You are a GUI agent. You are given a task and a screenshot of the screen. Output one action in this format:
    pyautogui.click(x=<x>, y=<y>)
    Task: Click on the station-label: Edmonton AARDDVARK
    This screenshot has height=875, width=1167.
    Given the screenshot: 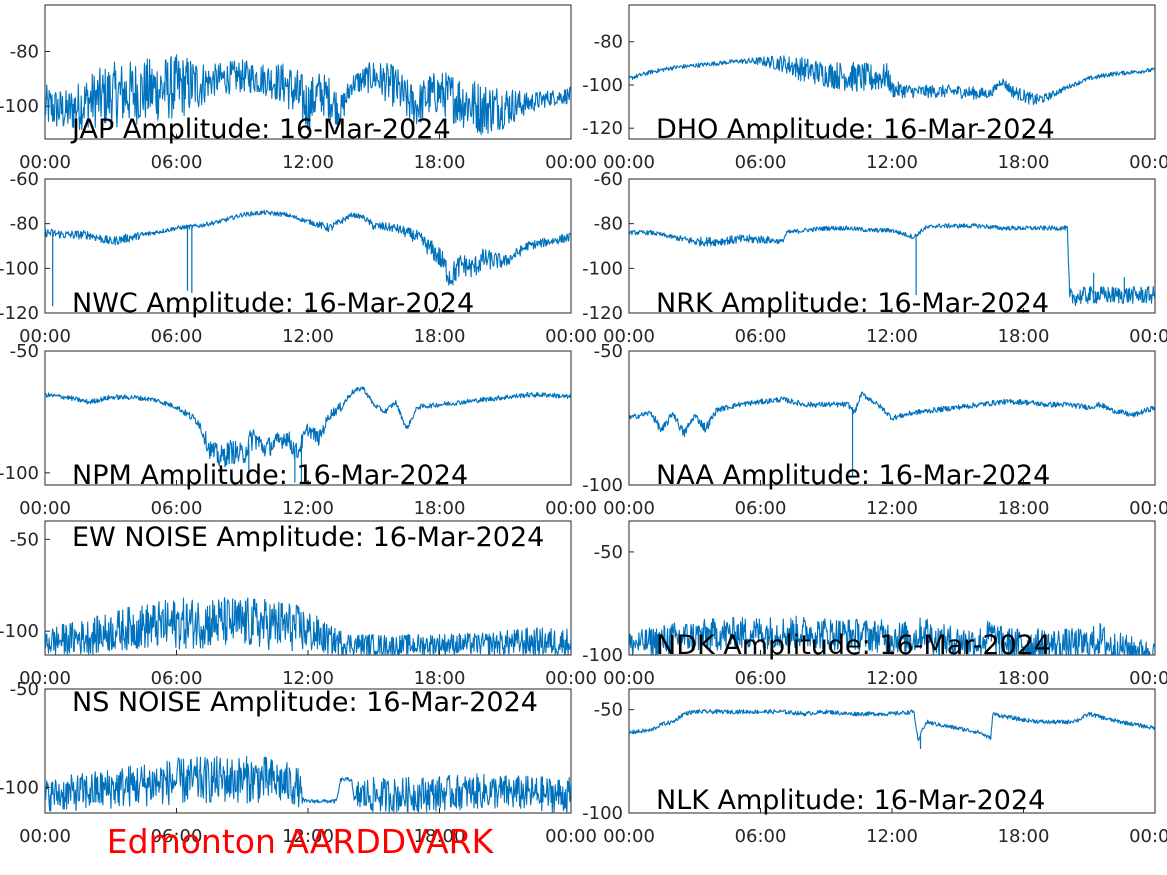 What is the action you would take?
    pyautogui.click(x=301, y=841)
    